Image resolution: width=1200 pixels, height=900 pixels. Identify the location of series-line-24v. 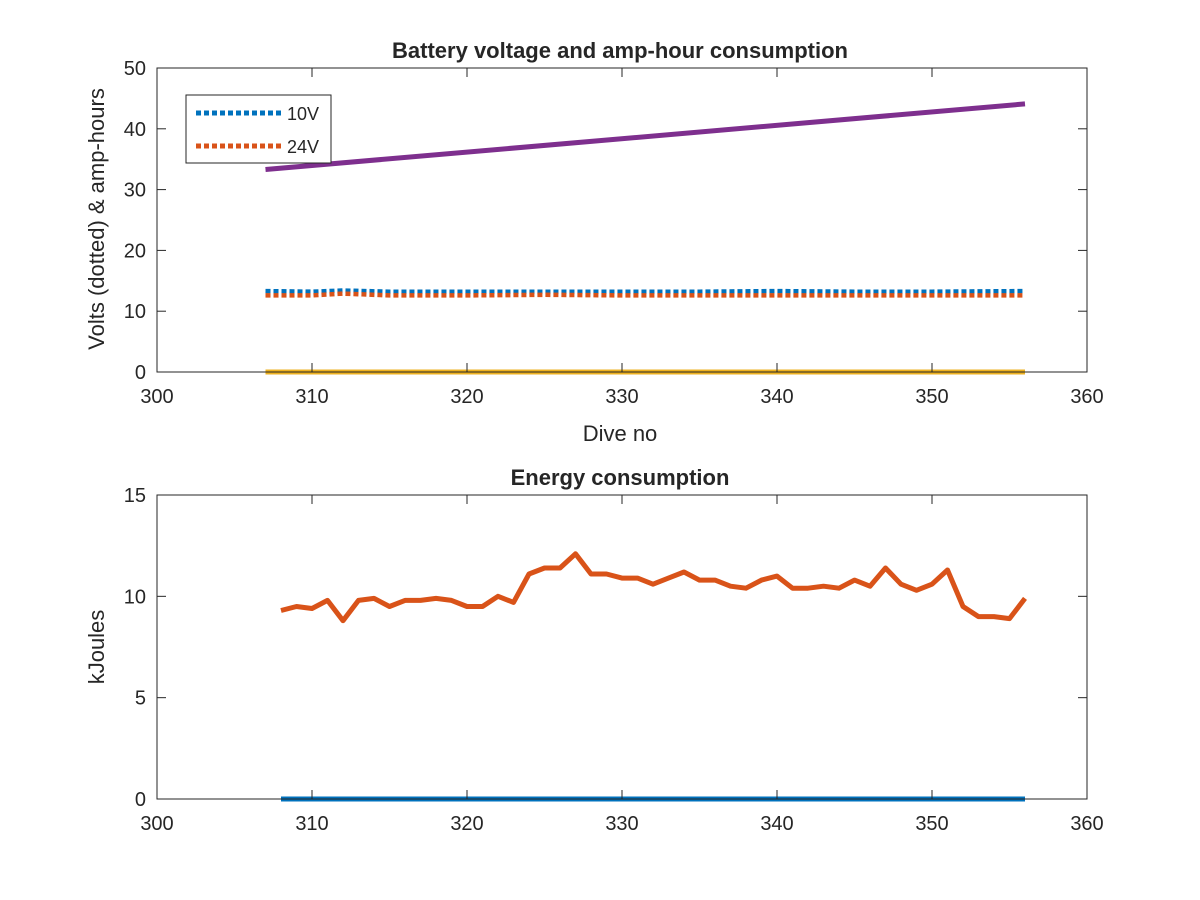
(645, 294).